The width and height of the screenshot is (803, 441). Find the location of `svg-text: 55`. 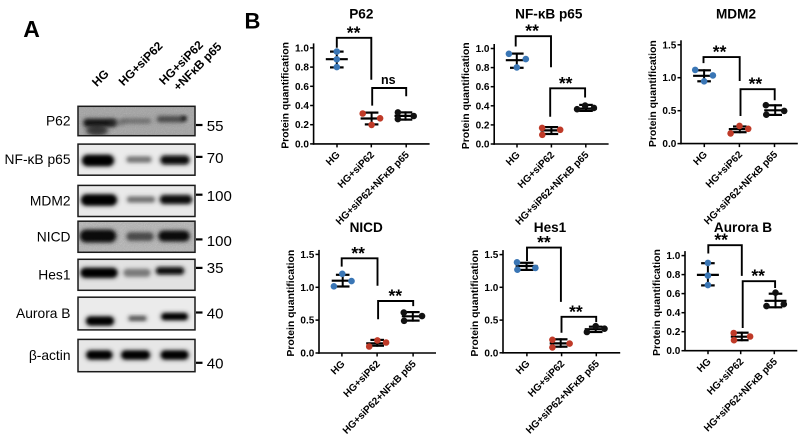

svg-text: 55 is located at coordinates (215, 126).